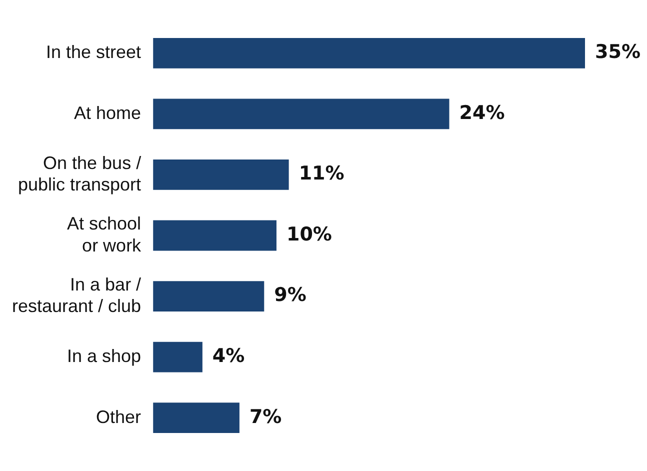  What do you see at coordinates (321, 173) in the screenshot?
I see `data-label: 11%` at bounding box center [321, 173].